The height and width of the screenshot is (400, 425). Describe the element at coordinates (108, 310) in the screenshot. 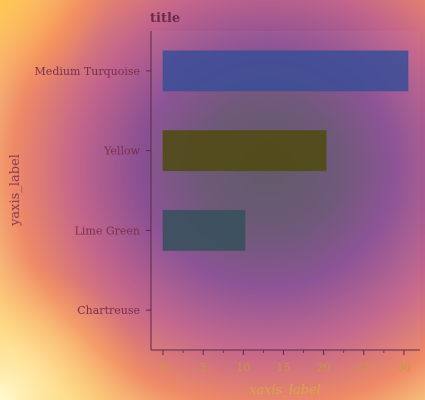

I see `y-tick-label: Chartreuse` at that location.